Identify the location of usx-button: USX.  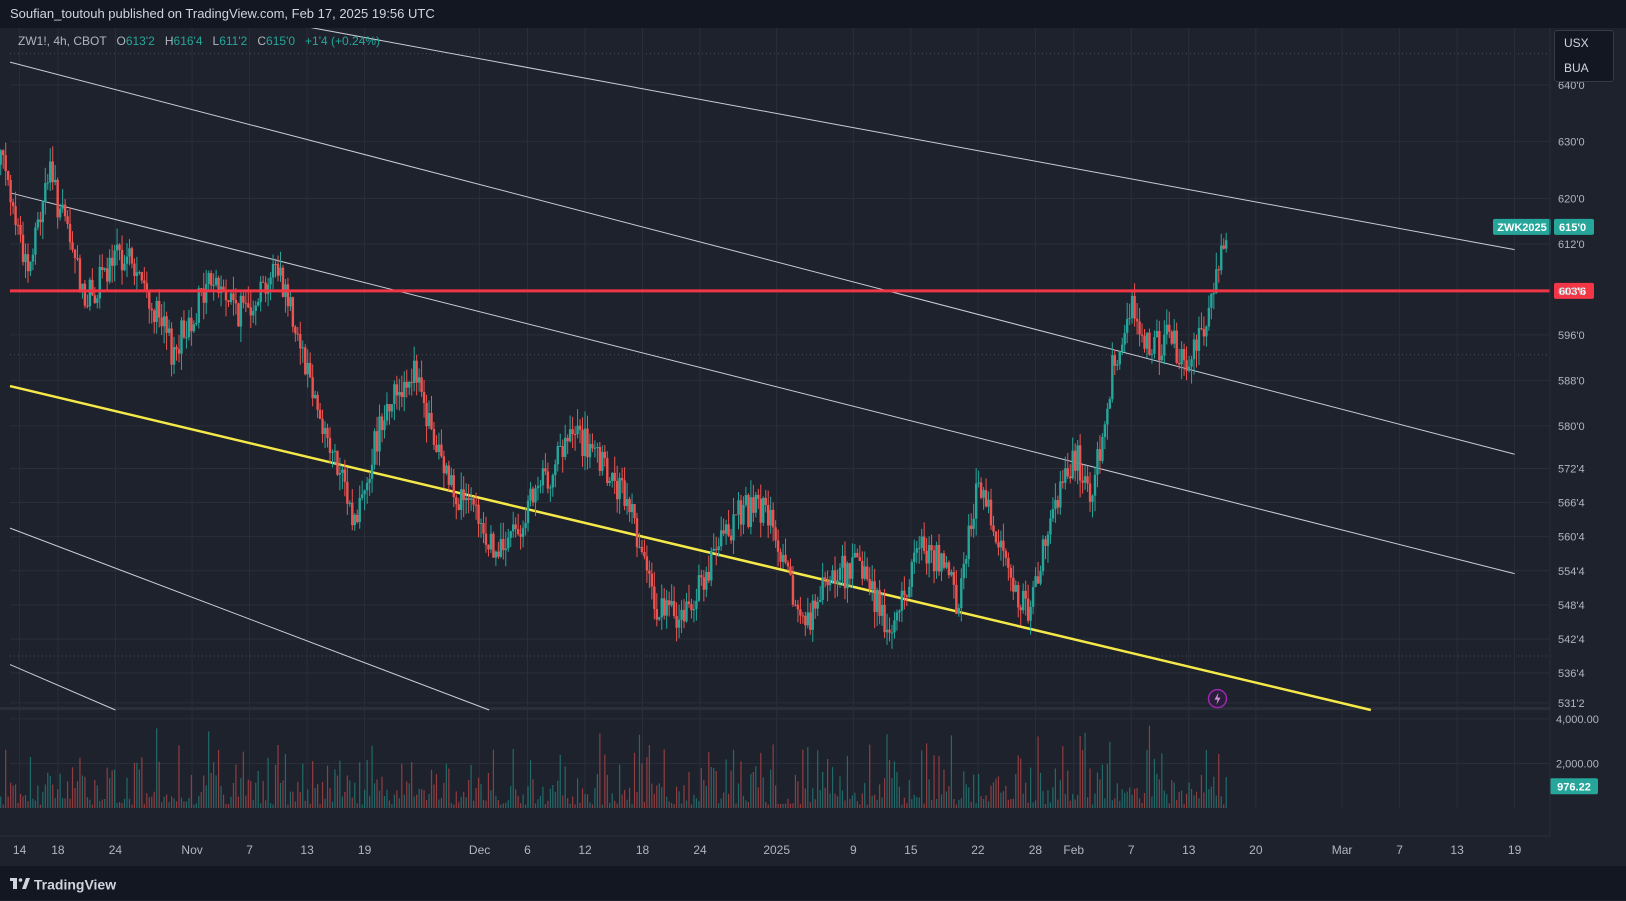
(1576, 43).